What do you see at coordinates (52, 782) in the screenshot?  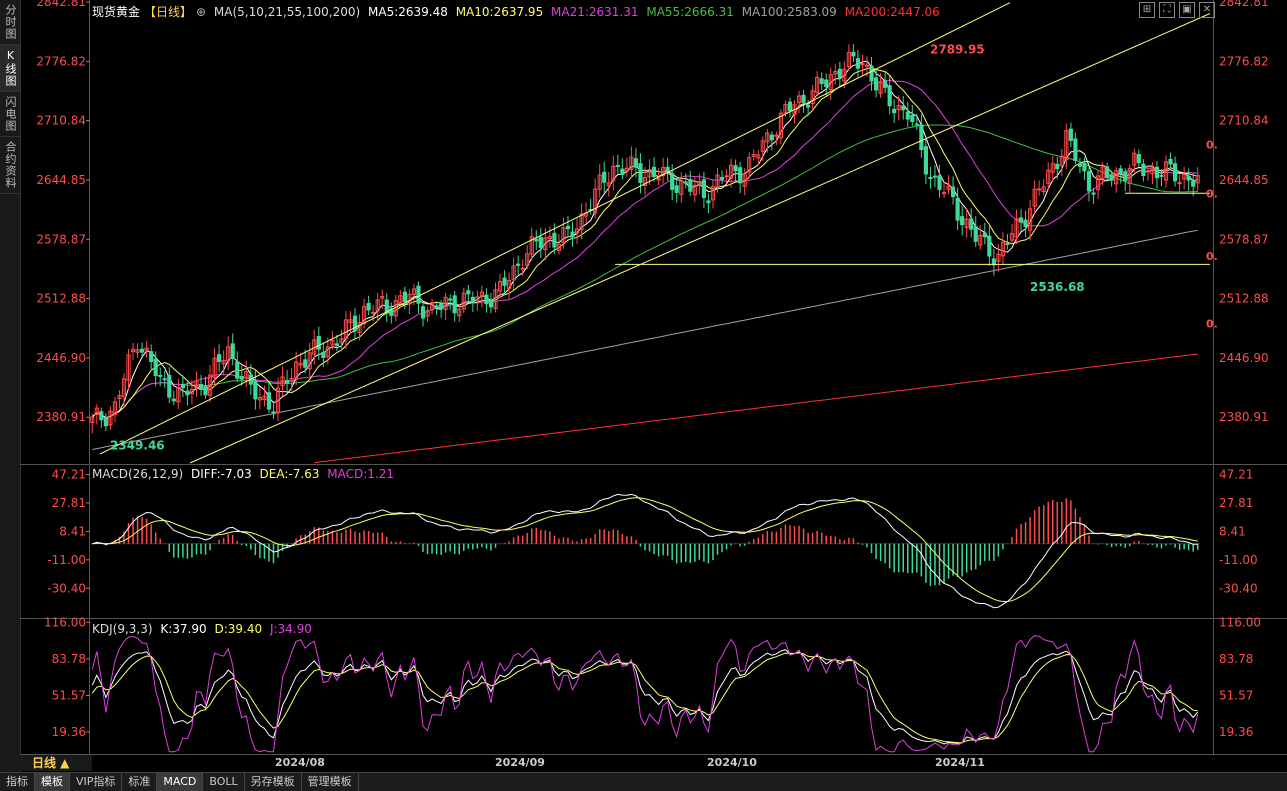 I see `tab-template: 模板` at bounding box center [52, 782].